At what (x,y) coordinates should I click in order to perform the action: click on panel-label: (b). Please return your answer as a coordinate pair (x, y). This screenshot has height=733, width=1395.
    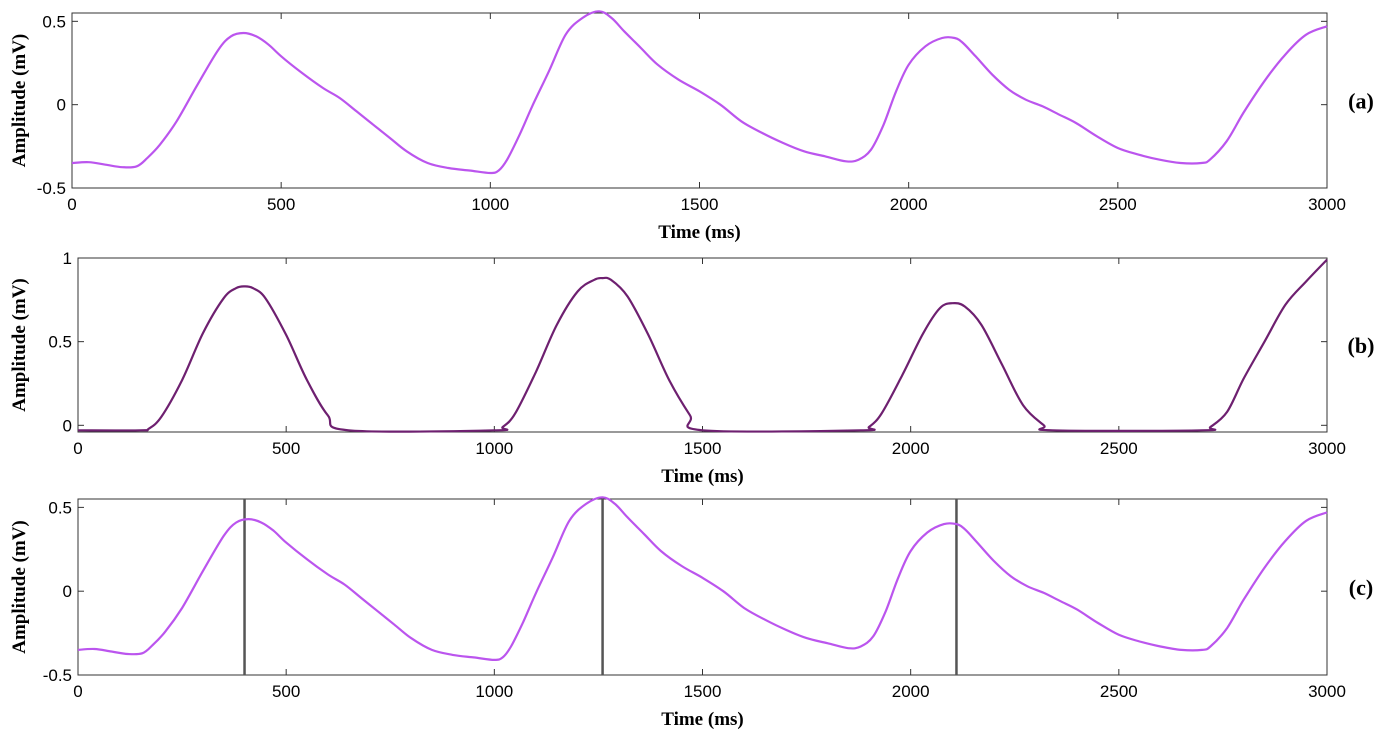
    Looking at the image, I should click on (1361, 345).